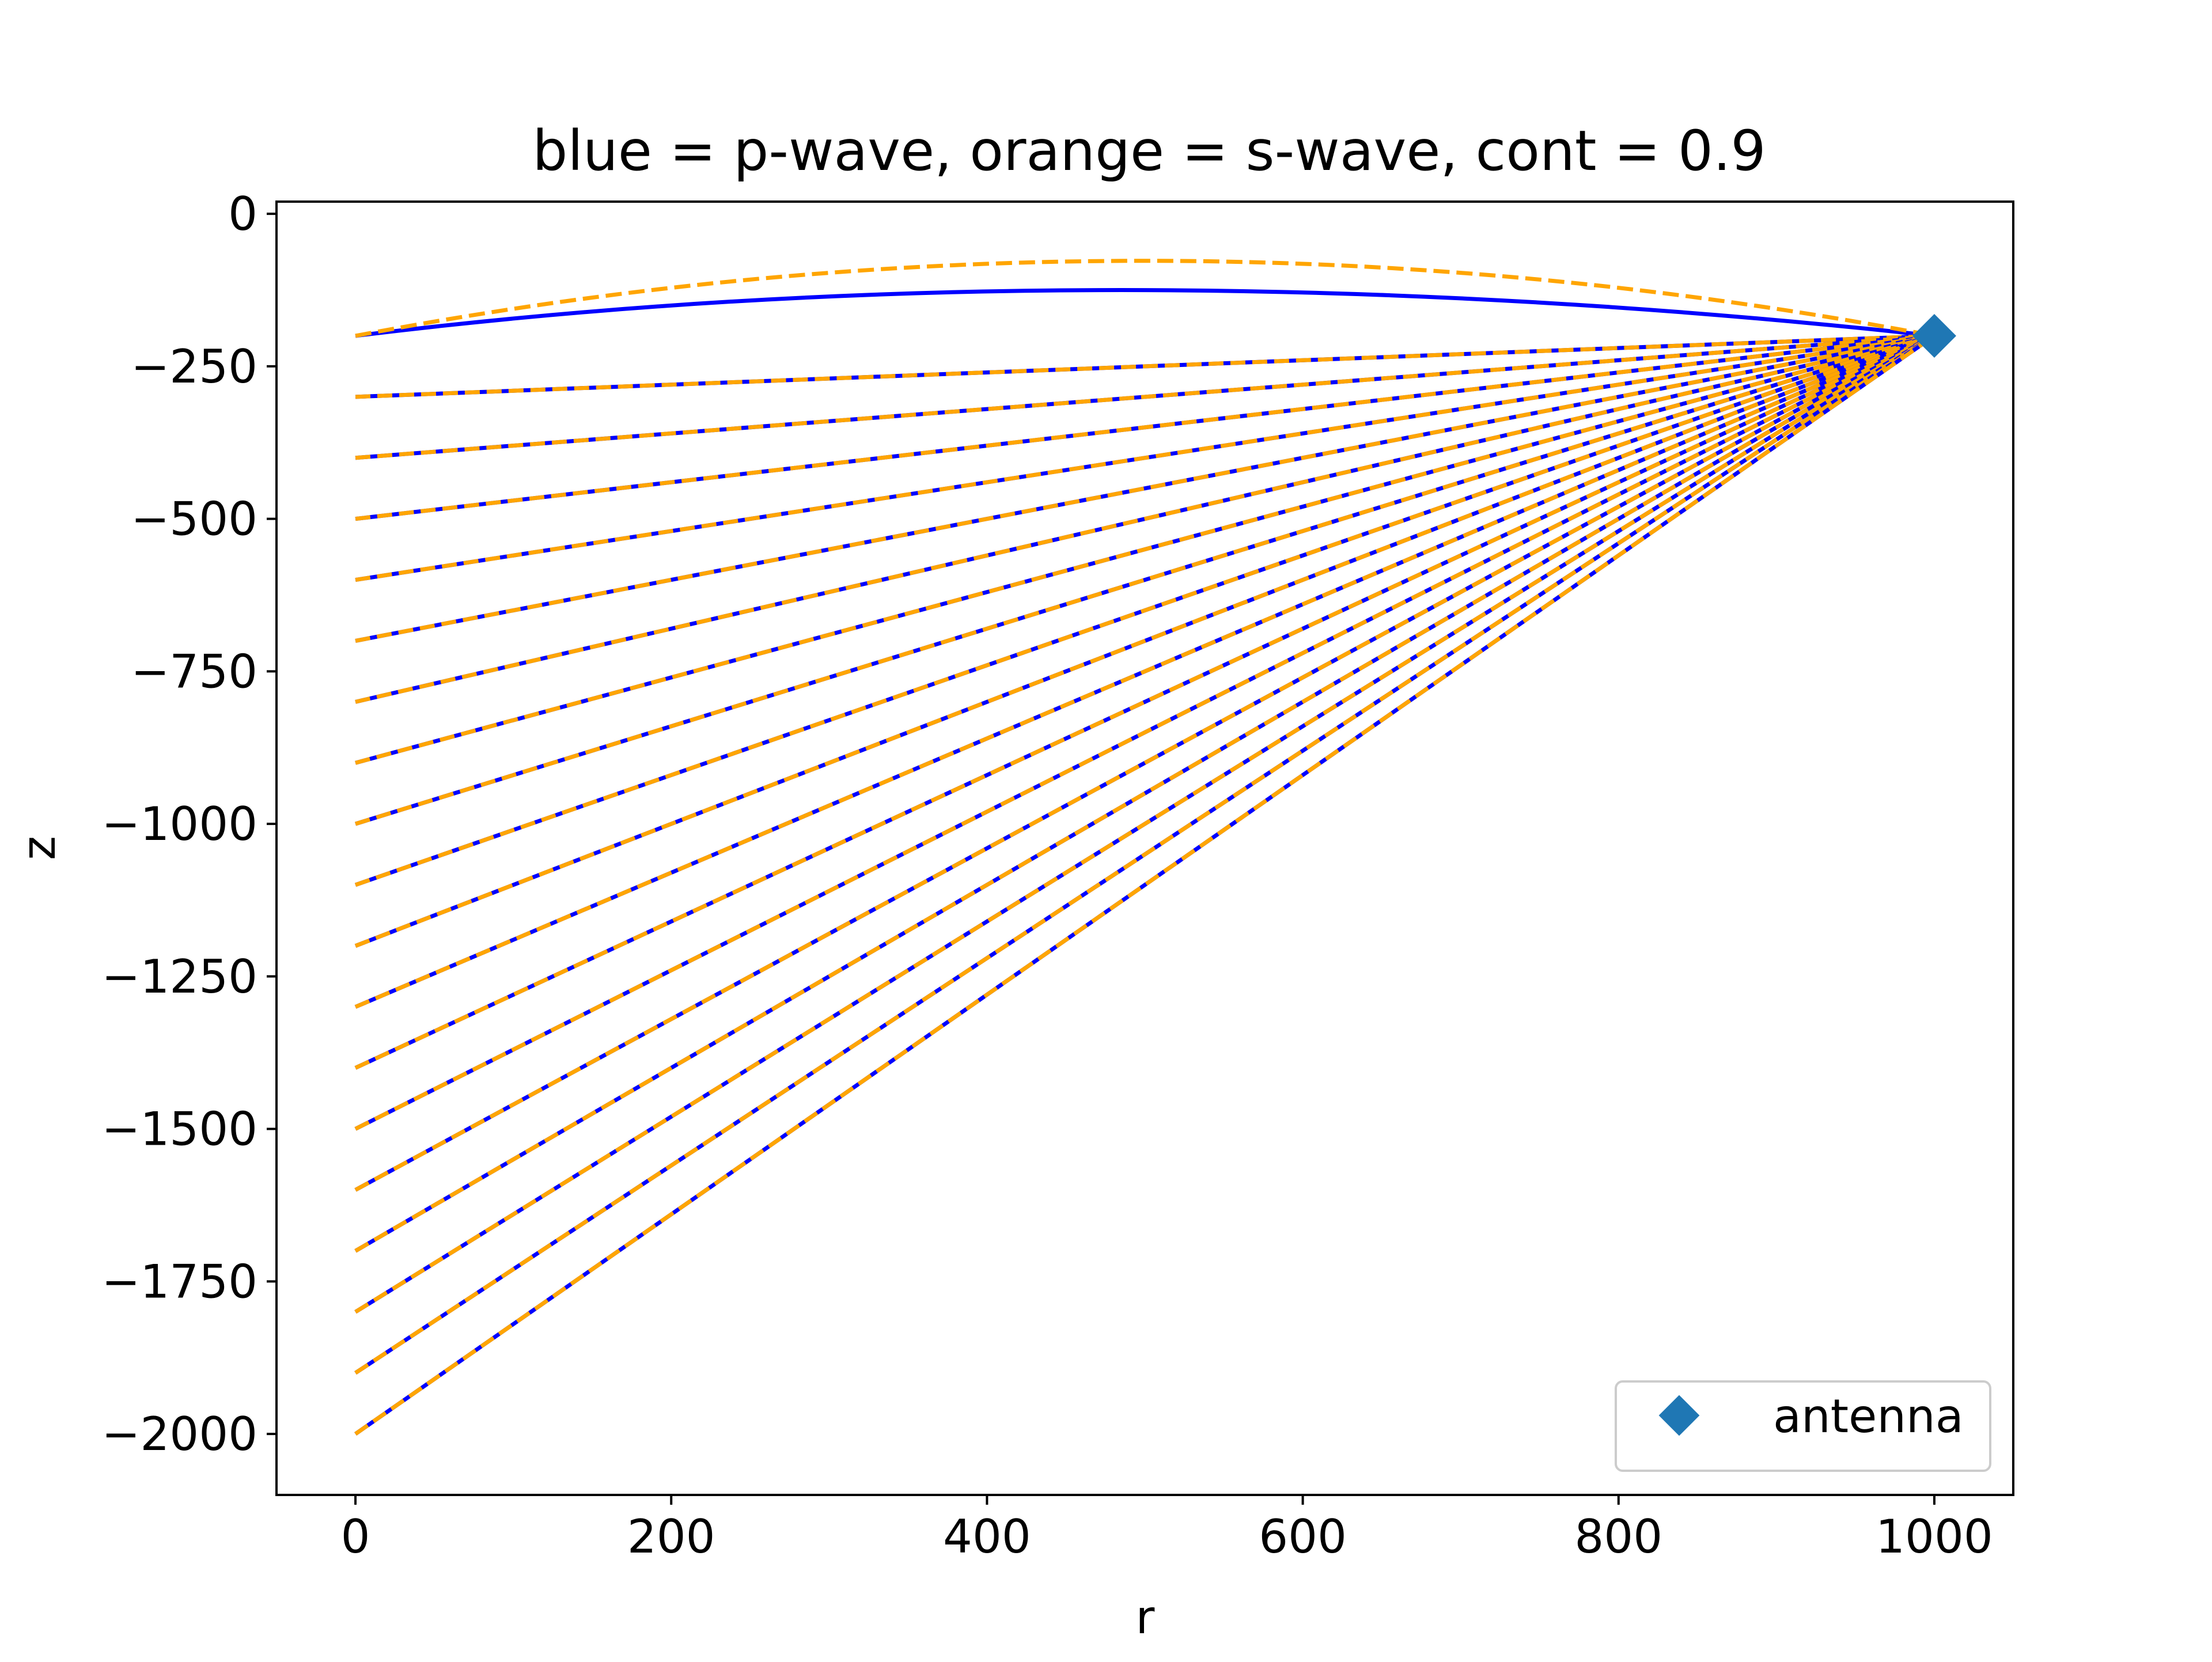 The width and height of the screenshot is (2212, 1662). What do you see at coordinates (179, 1129) in the screenshot?
I see `y-tick-label: −1500` at bounding box center [179, 1129].